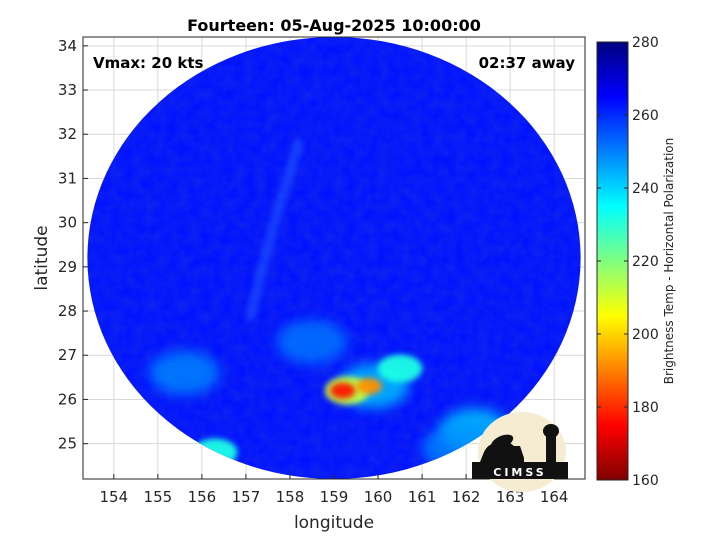 This screenshot has width=720, height=540. Describe the element at coordinates (645, 43) in the screenshot. I see `colorbar-tick-label: 280` at that location.